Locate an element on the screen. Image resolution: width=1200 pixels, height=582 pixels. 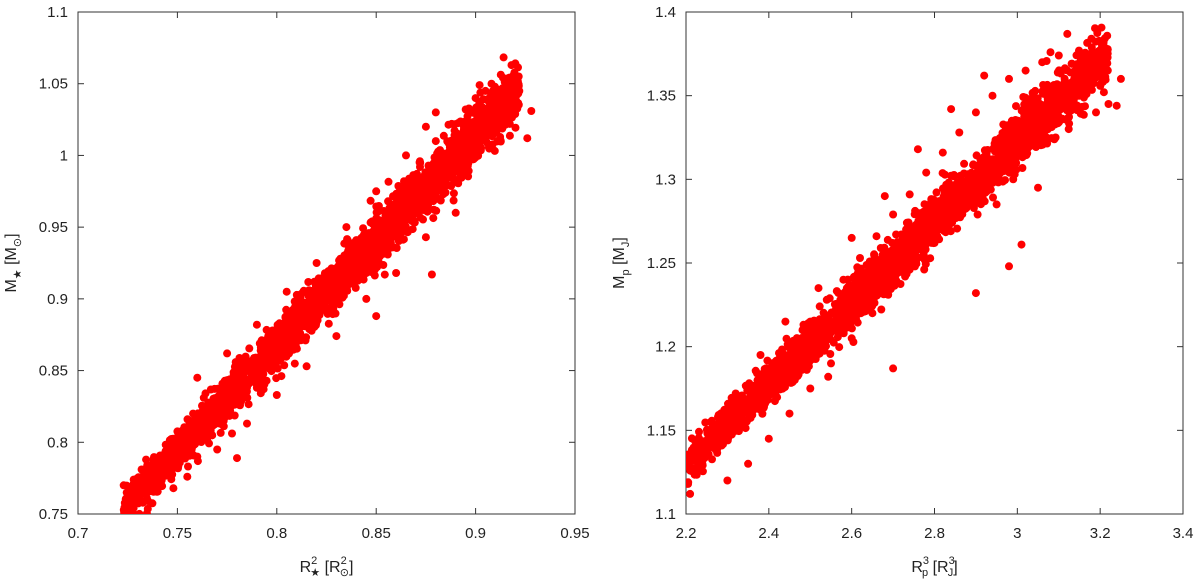
y-axis-label: M★ [M⊙] is located at coordinates (13, 262).